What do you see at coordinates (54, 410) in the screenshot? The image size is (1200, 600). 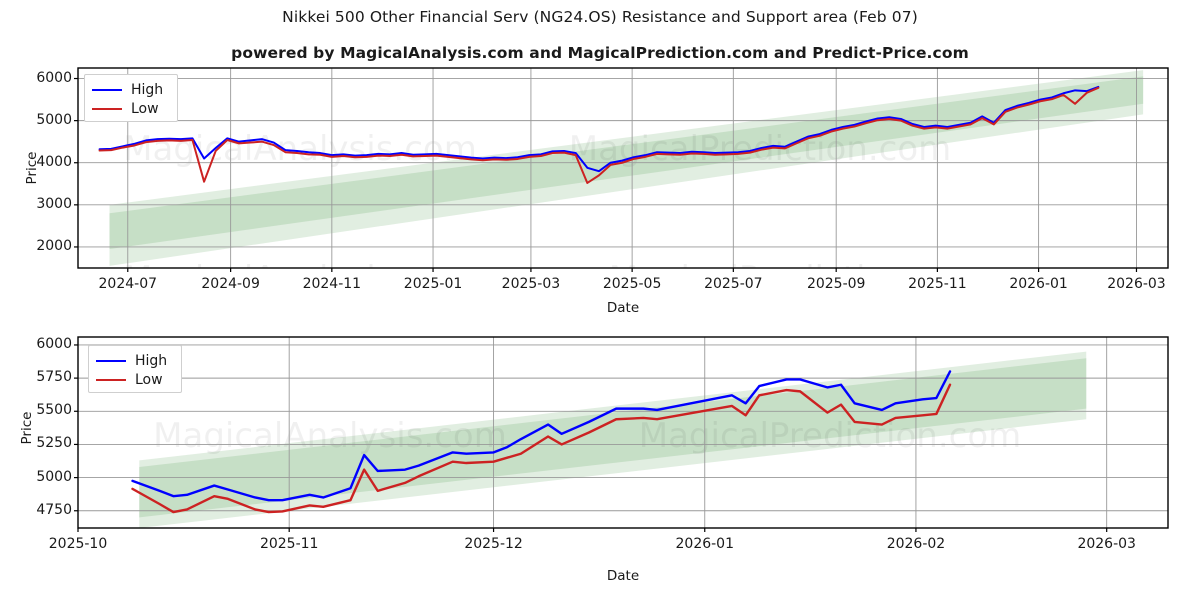 I see `y-tick-label: 5500` at bounding box center [54, 410].